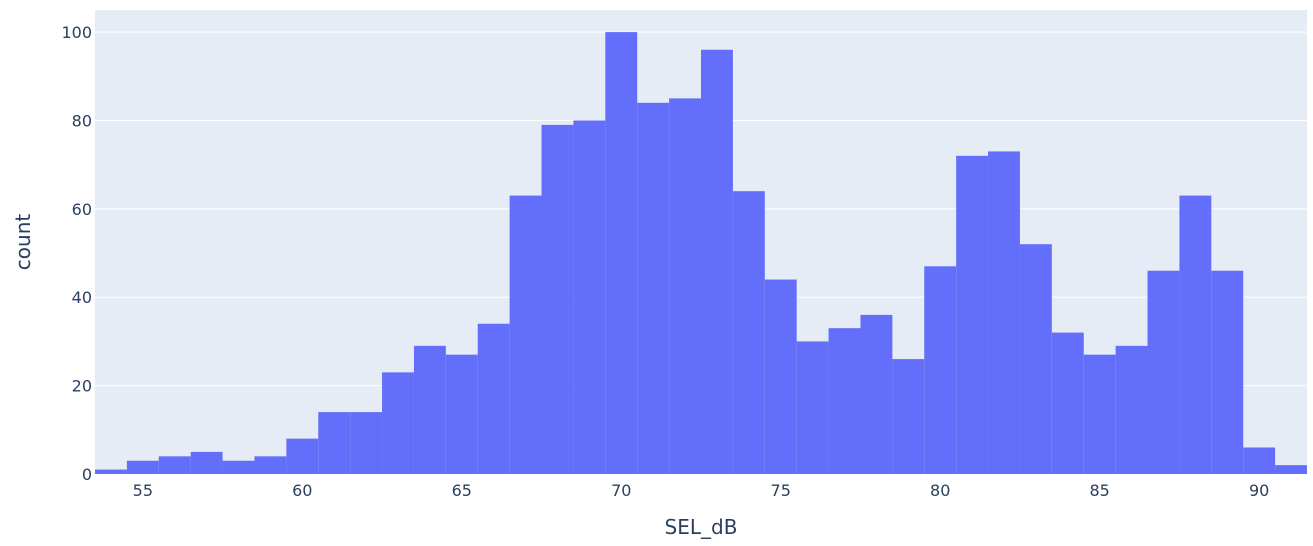  I want to click on x-tick-label: 80, so click(940, 490).